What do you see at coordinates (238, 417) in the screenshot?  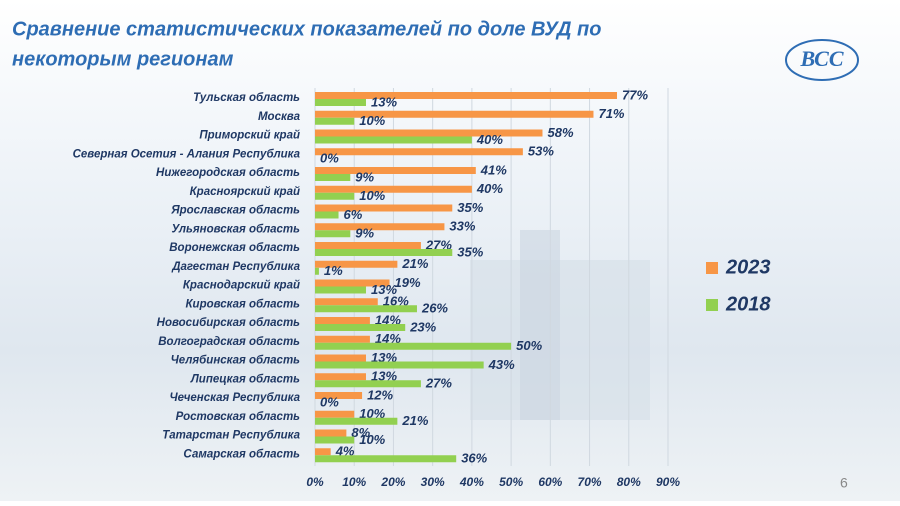 I see `y-tick-label: Ростовская область` at bounding box center [238, 417].